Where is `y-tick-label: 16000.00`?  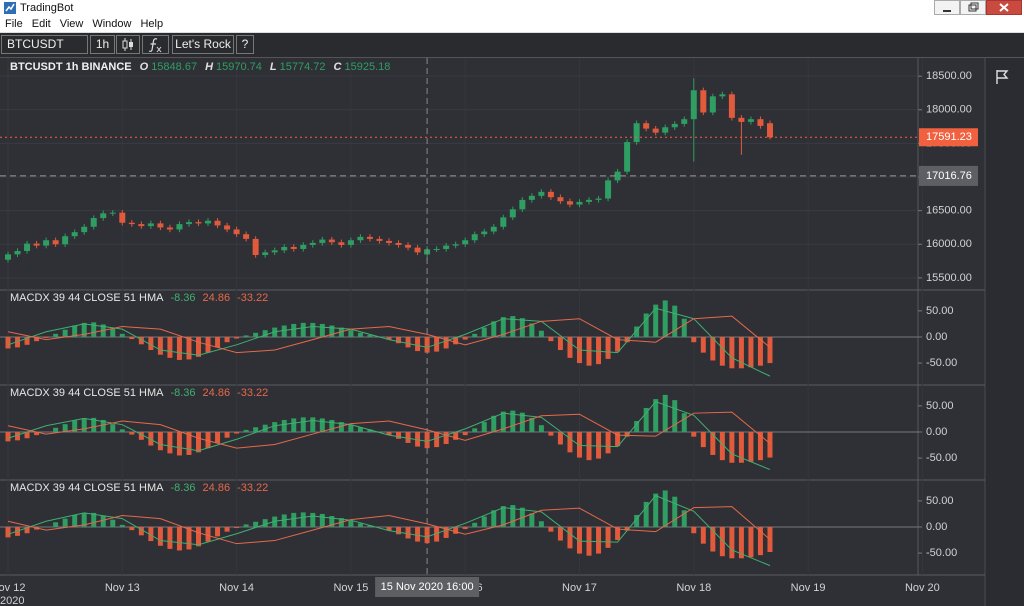 y-tick-label: 16000.00 is located at coordinates (949, 244).